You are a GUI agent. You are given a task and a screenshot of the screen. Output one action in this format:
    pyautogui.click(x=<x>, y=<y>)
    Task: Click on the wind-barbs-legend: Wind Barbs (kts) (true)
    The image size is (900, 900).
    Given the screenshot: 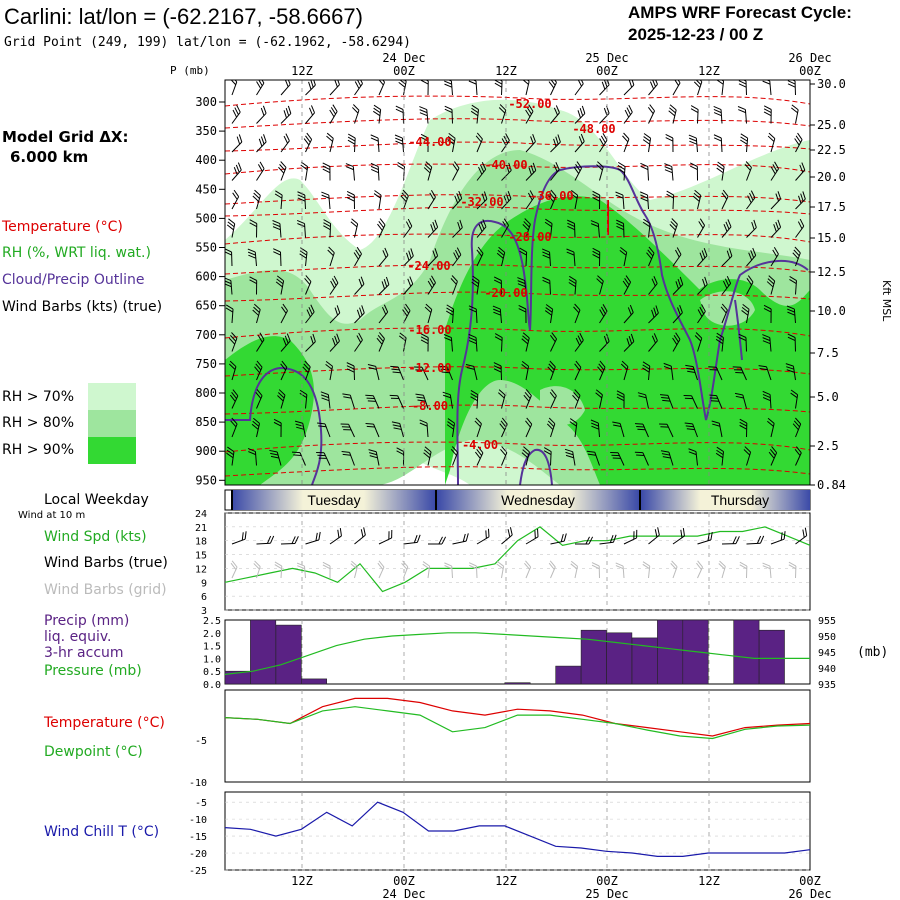 What is the action you would take?
    pyautogui.click(x=82, y=307)
    